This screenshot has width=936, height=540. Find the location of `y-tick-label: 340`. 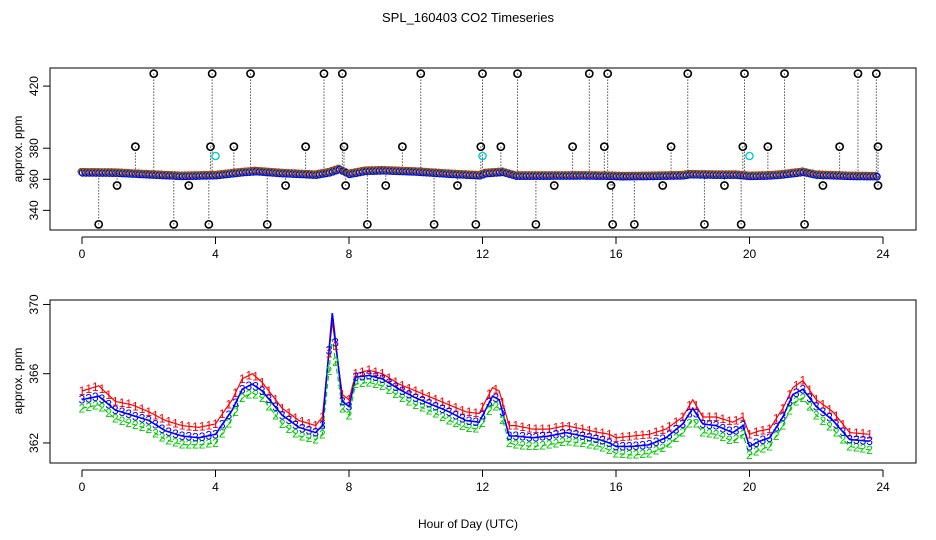

y-tick-label: 340 is located at coordinates (34, 210).